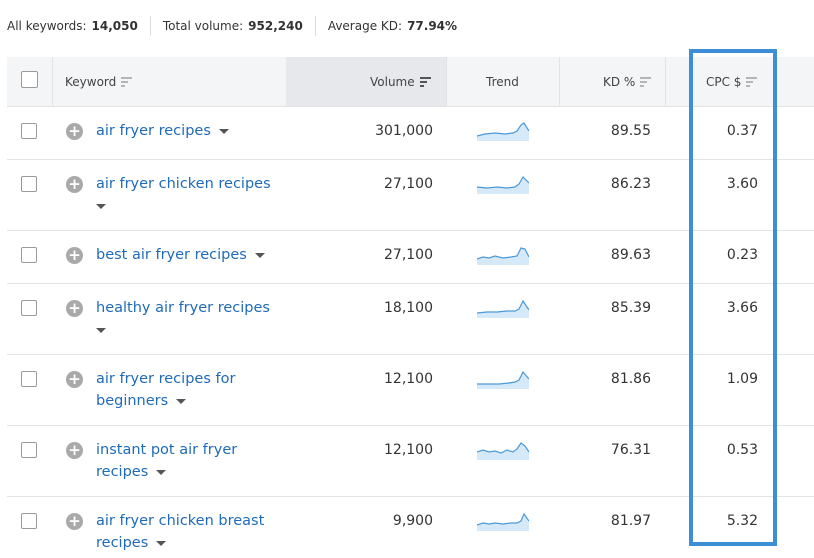 This screenshot has height=558, width=814. Describe the element at coordinates (91, 81) in the screenshot. I see `keyword-column-label: Keyword` at that location.